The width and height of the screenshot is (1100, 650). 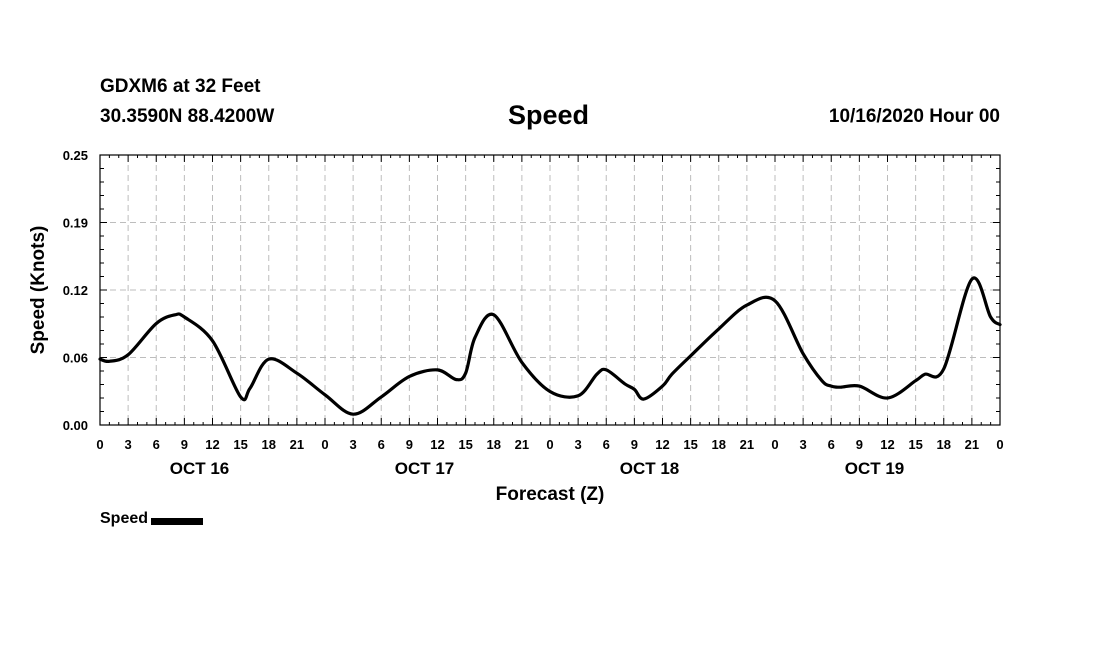 I want to click on y-tick-label: 0.19, so click(x=75, y=223).